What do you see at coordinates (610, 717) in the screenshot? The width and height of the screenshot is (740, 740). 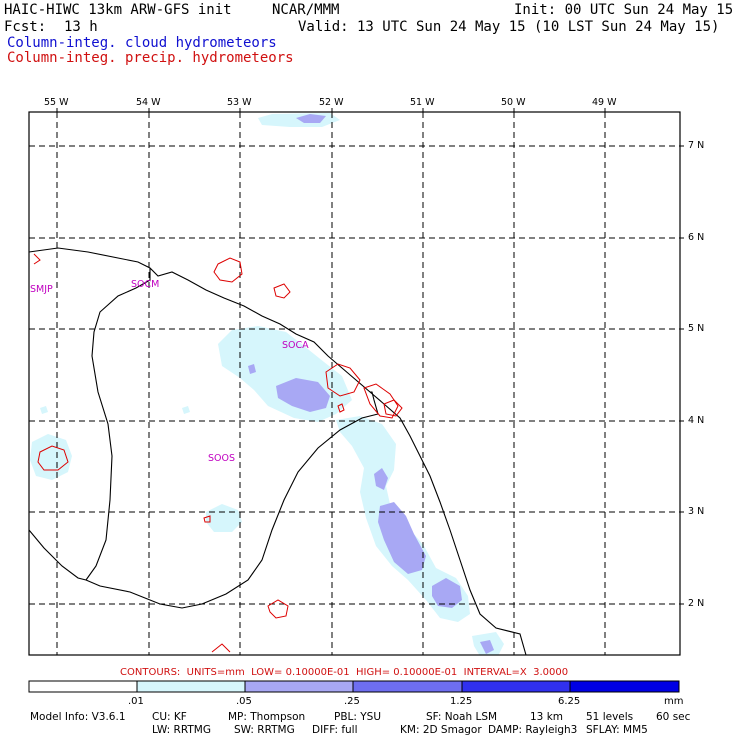 I see `footer-levels: 51 levels` at bounding box center [610, 717].